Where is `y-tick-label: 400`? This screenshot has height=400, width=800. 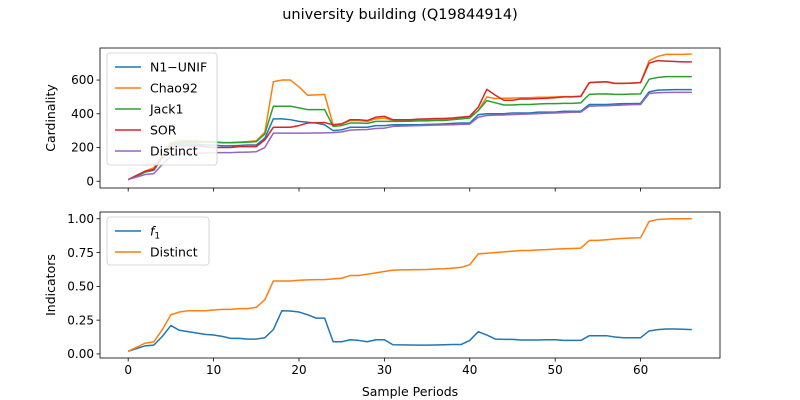 y-tick-label: 400 is located at coordinates (82, 114).